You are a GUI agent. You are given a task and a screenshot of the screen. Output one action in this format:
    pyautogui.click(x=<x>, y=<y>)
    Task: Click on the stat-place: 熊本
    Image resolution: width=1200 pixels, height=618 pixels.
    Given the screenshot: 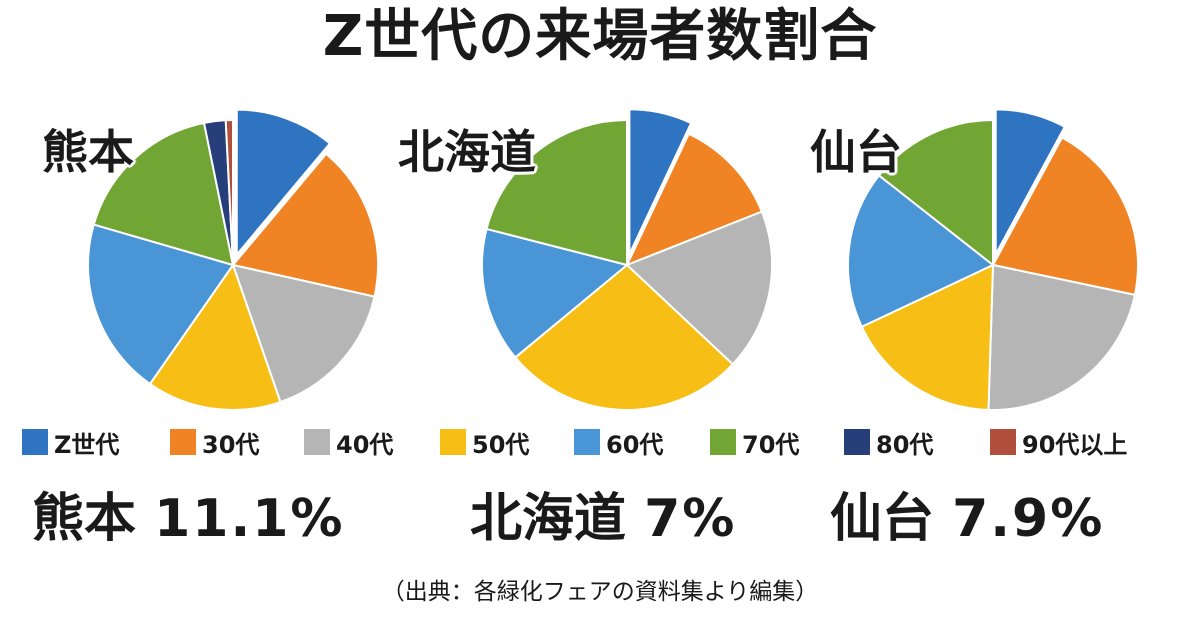 What is the action you would take?
    pyautogui.click(x=84, y=519)
    